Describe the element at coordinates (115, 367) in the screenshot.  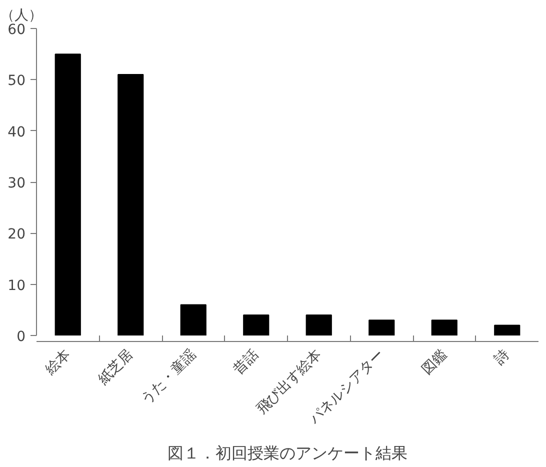
I see `x-tick-label: 紙芝居` at that location.